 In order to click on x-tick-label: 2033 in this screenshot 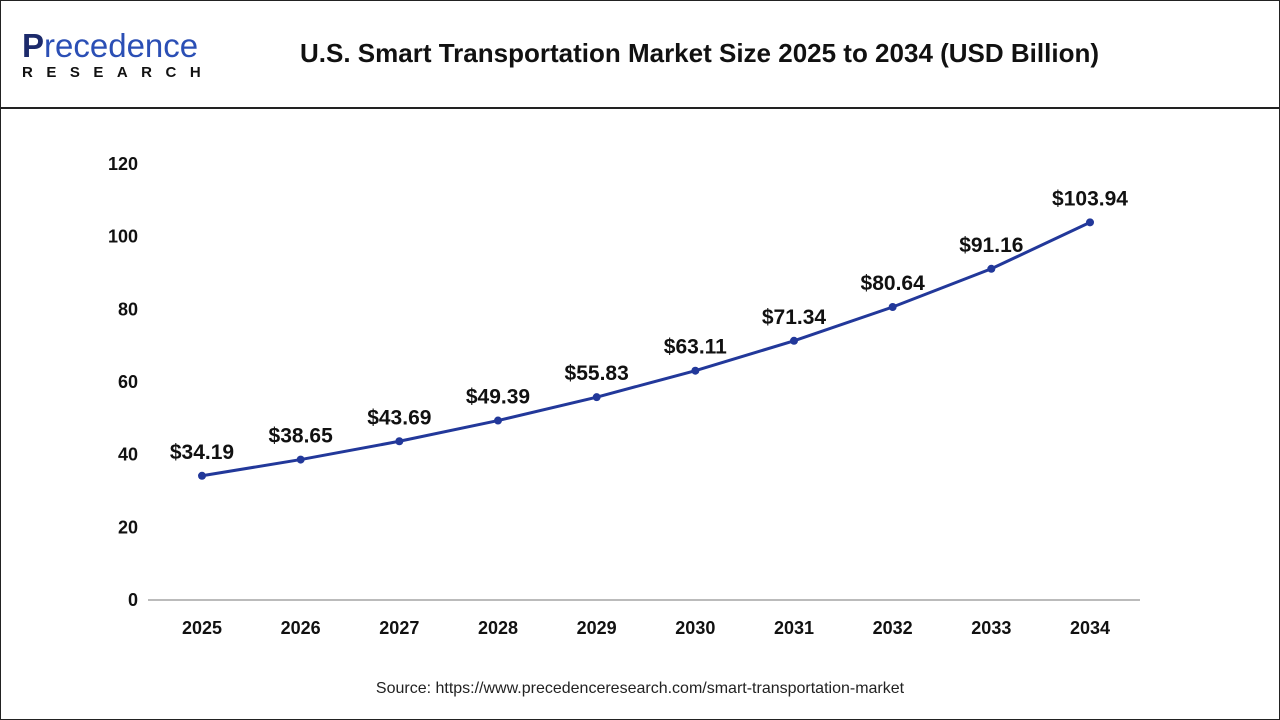, I will do `click(991, 628)`.